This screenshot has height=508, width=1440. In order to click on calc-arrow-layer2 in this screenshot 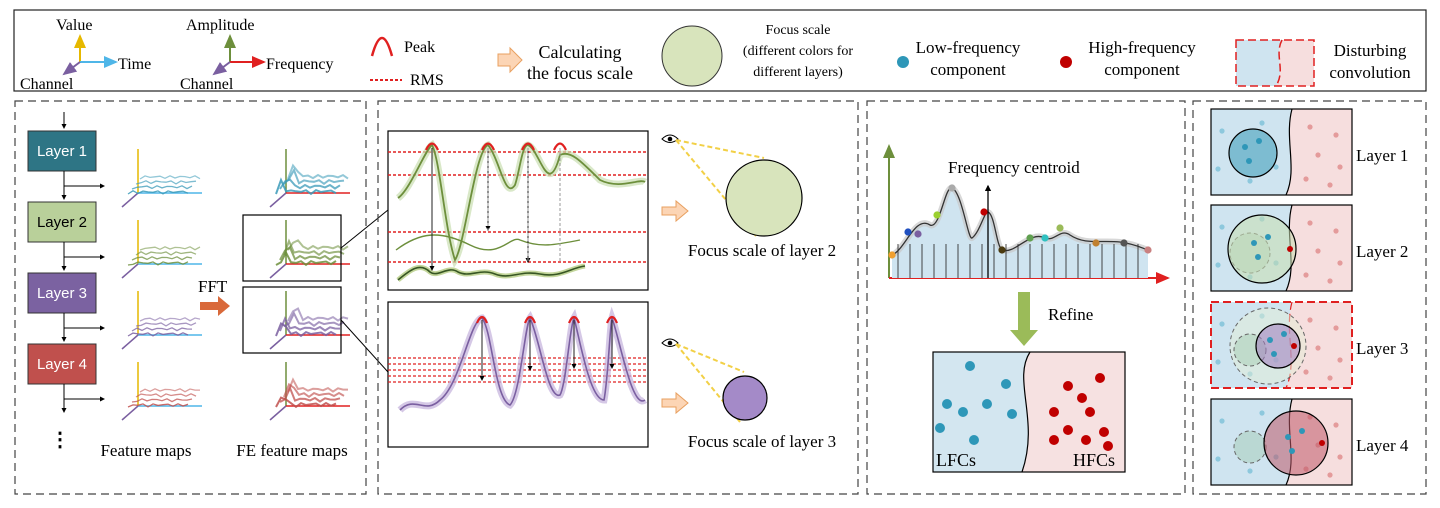, I will do `click(675, 211)`.